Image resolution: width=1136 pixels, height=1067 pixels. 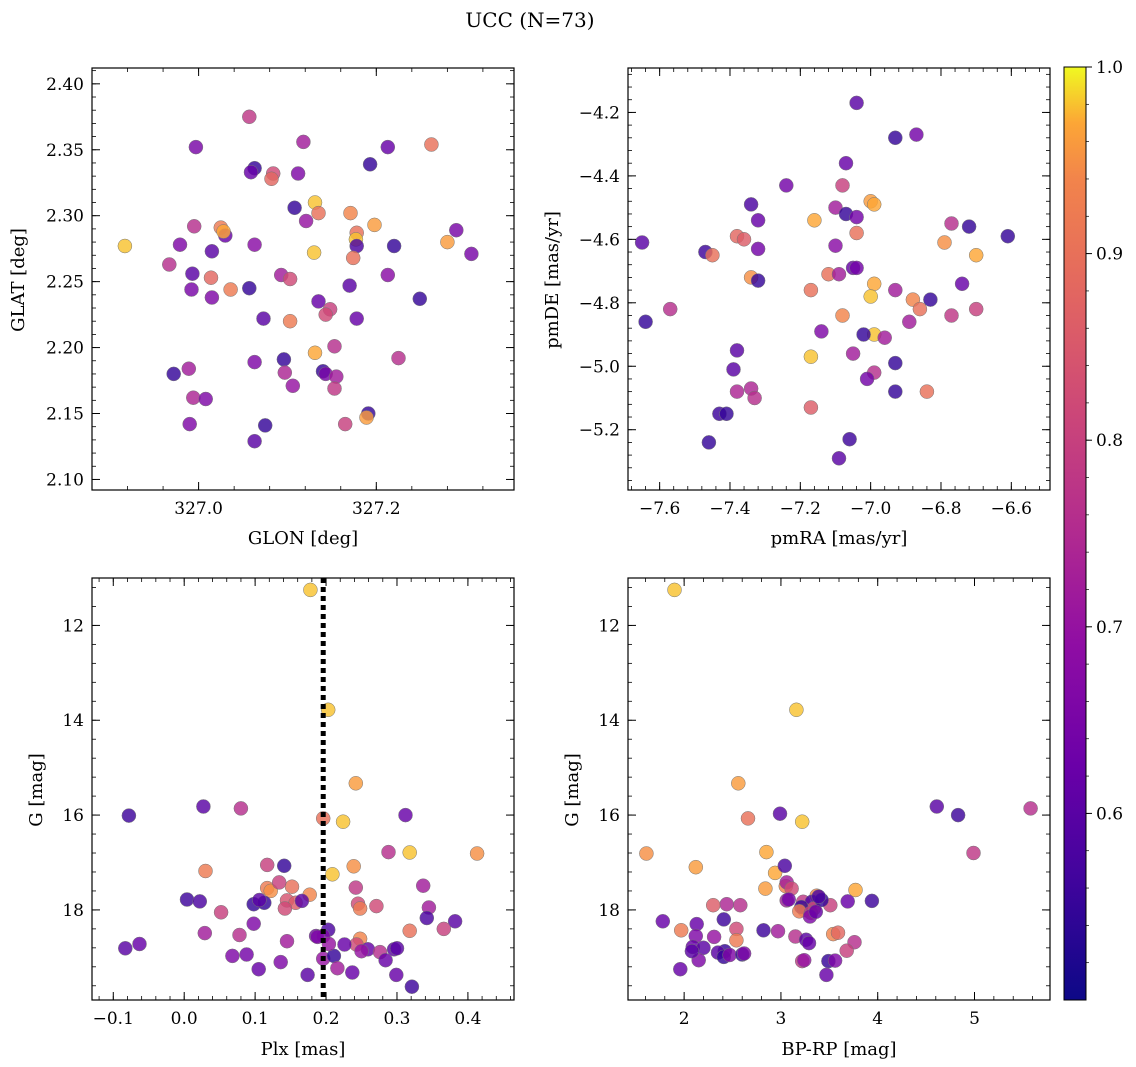 I want to click on x-tick-label: −7.4, so click(x=729, y=509).